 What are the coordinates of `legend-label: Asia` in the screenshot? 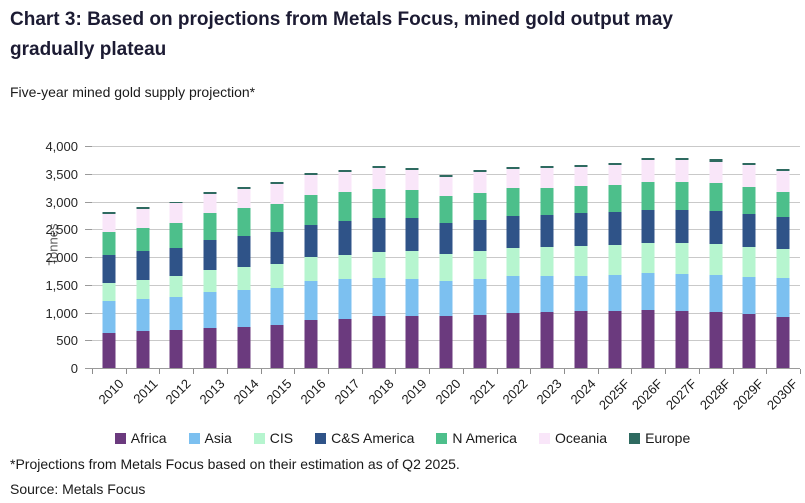 It's located at (218, 438).